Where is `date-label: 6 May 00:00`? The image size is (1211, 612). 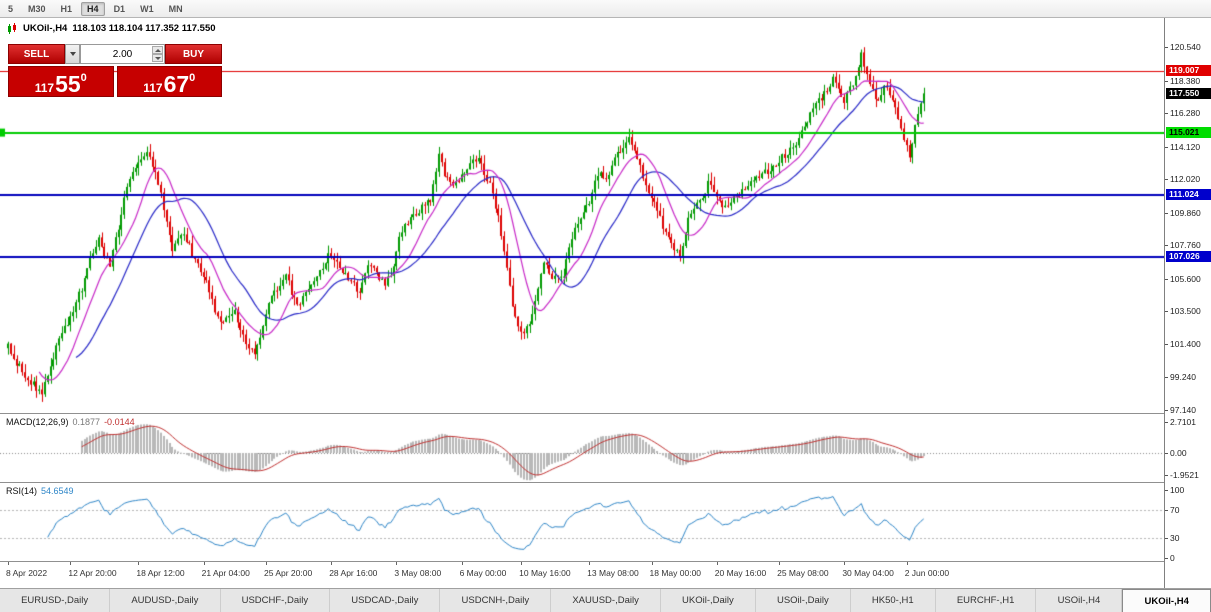 date-label: 6 May 00:00 is located at coordinates (483, 573).